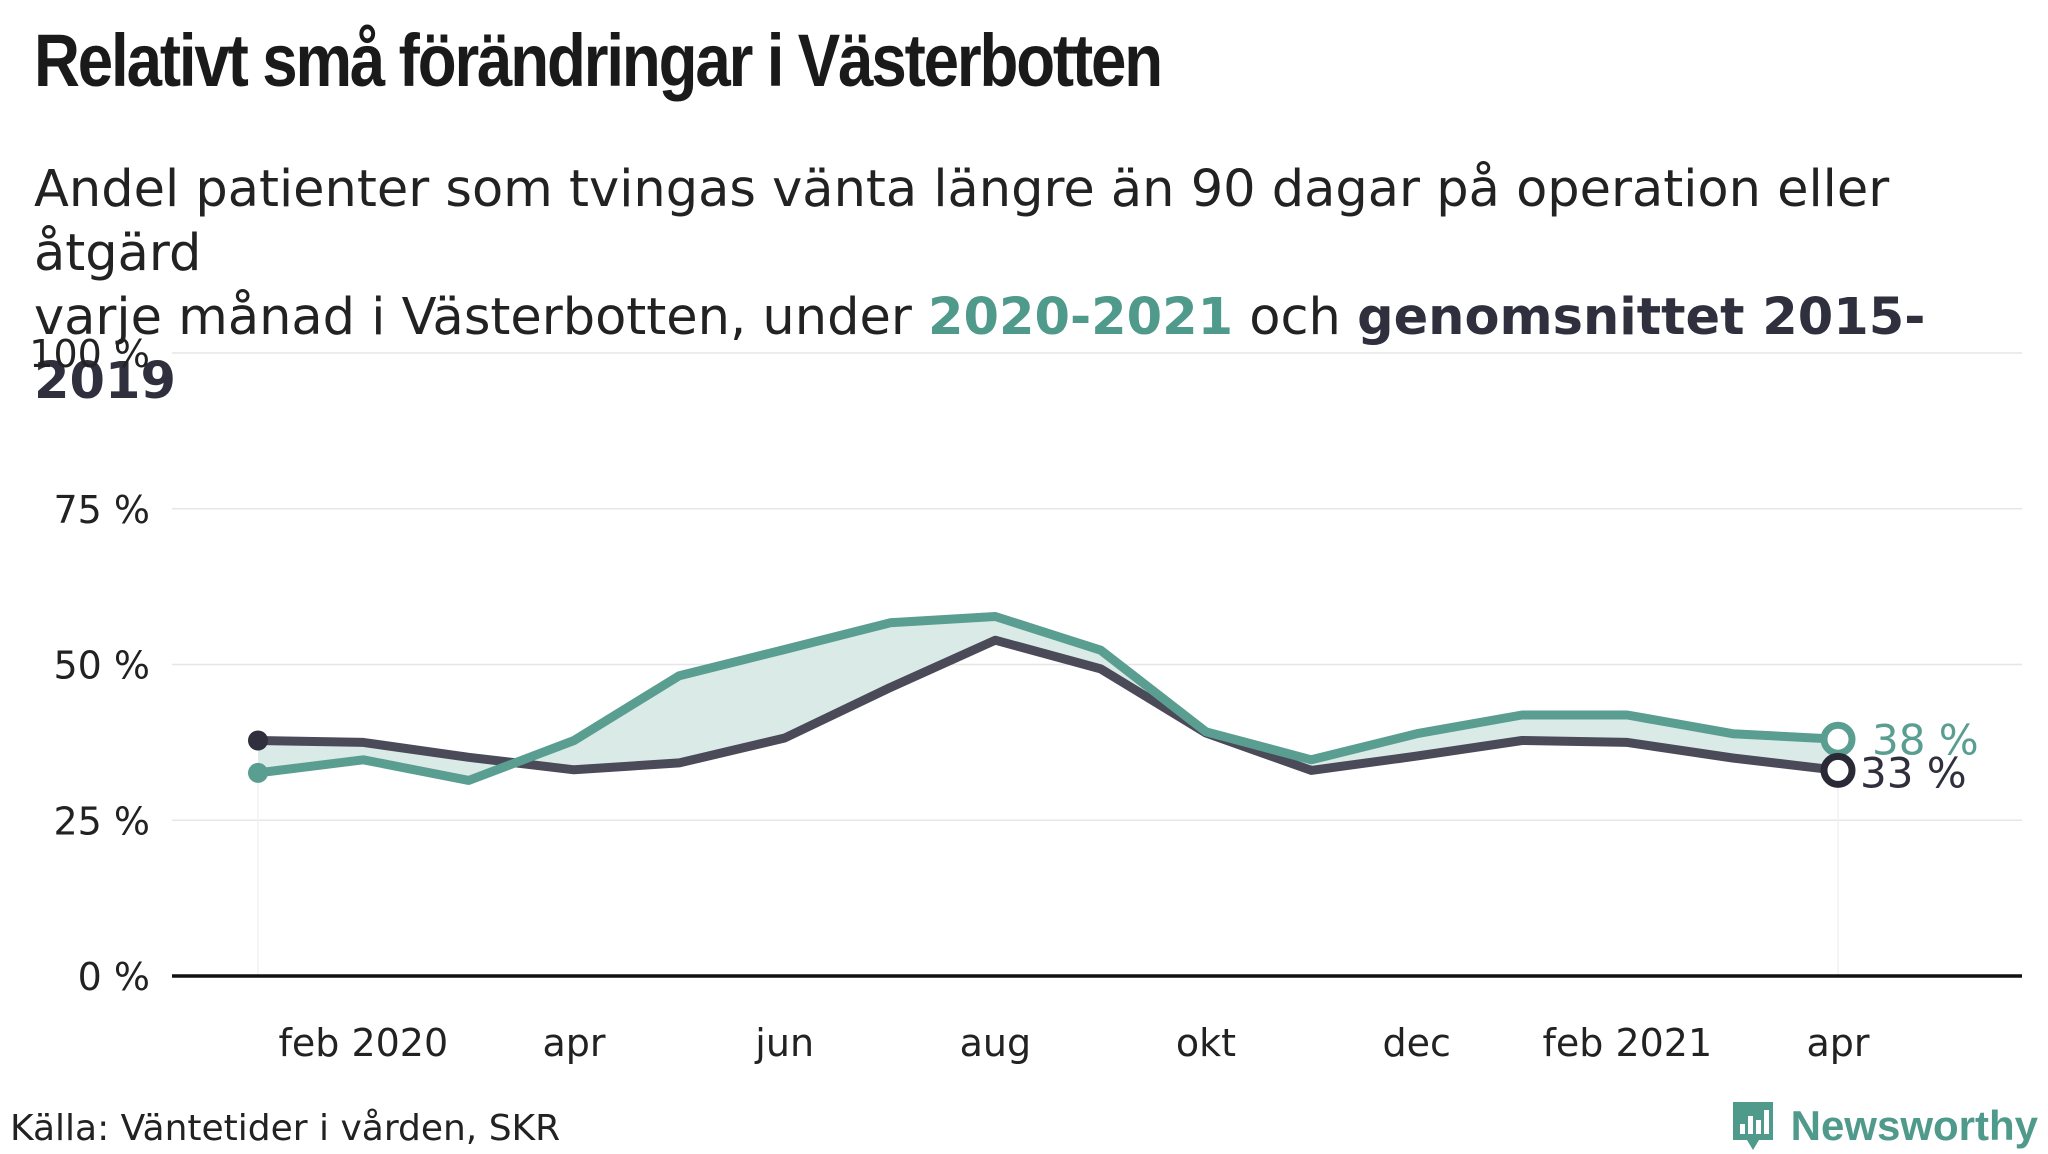 The image size is (2048, 1154). Describe the element at coordinates (1913, 772) in the screenshot. I see `series-b-end-label: 33 %` at that location.